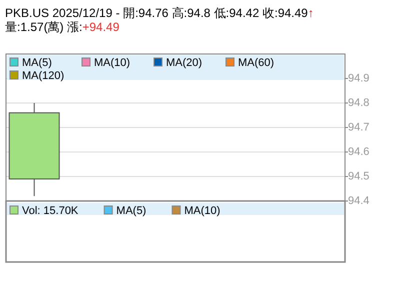 Image resolution: width=400 pixels, height=301 pixels. What do you see at coordinates (43, 27) in the screenshot?
I see `chart-subtitle: 量:1.57(萬) 漲:` at bounding box center [43, 27].